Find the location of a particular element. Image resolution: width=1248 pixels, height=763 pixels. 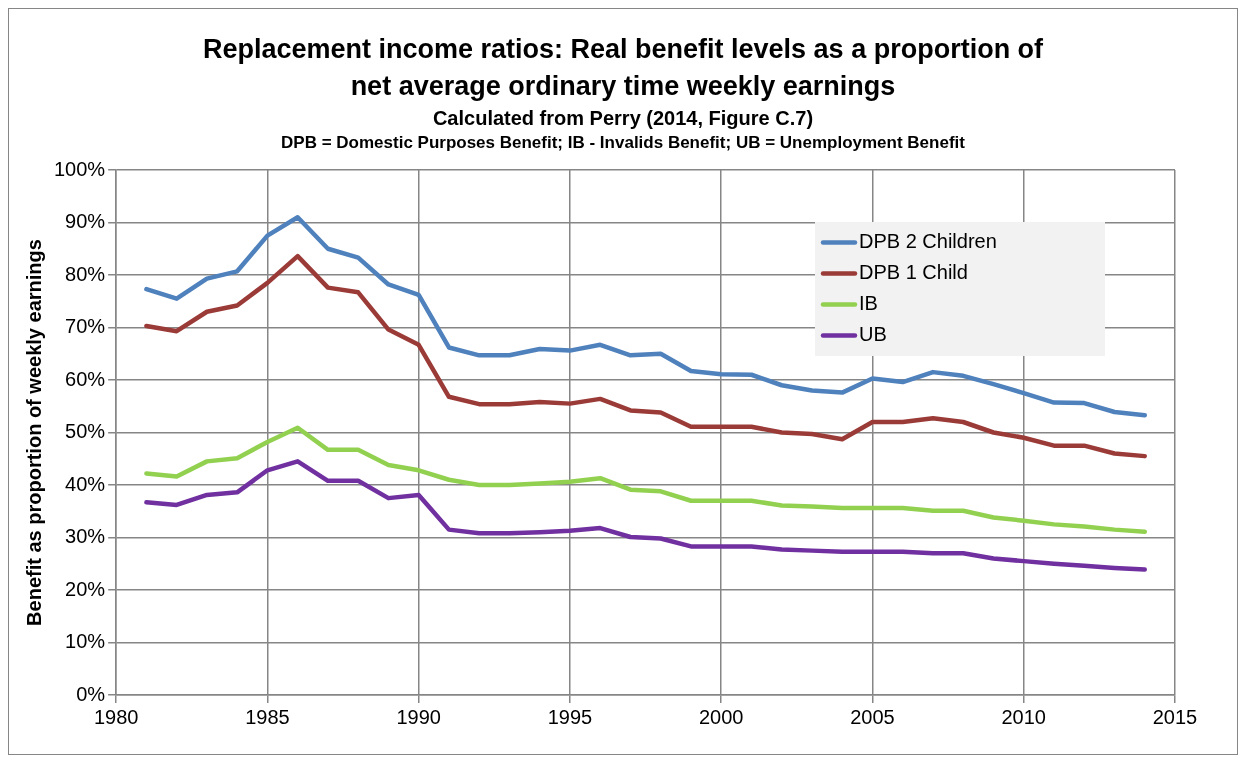

chart-subtitle: Calculated from Perry (2014, Figure C.7) is located at coordinates (623, 118).